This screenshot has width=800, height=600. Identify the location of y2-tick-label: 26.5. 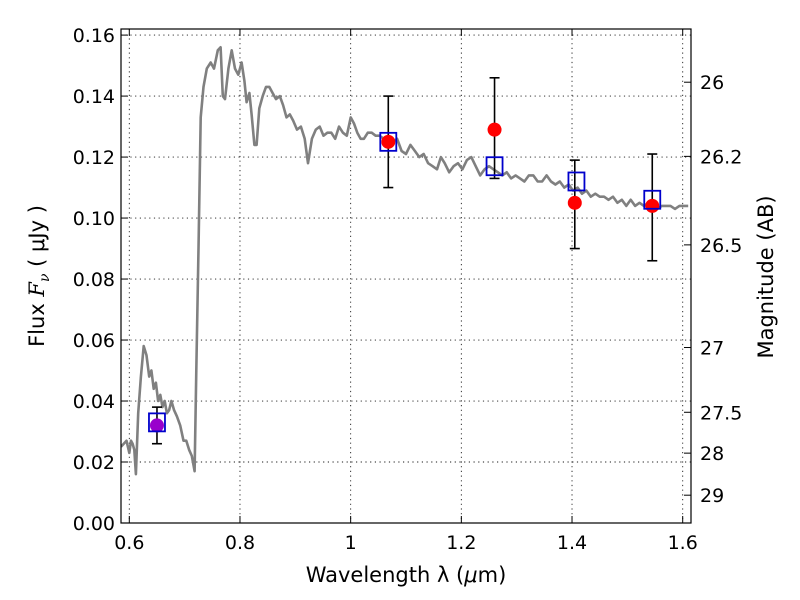
(721, 246).